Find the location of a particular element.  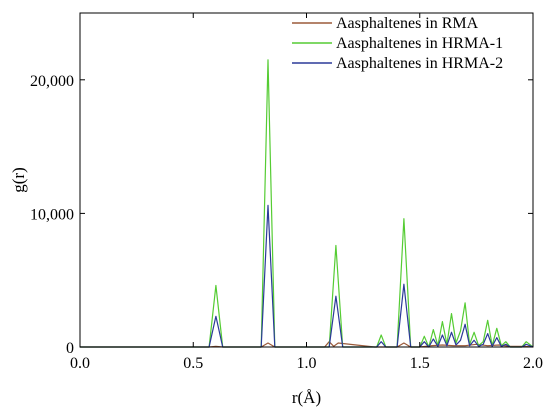

x-tick-label: 1.0 is located at coordinates (307, 363).